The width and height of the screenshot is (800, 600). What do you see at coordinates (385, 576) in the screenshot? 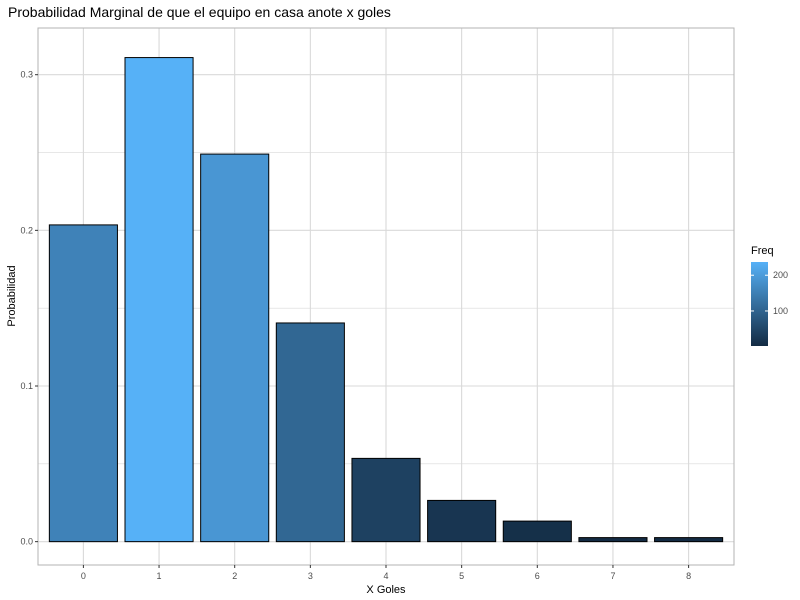
I see `x-tick-label: 4` at bounding box center [385, 576].